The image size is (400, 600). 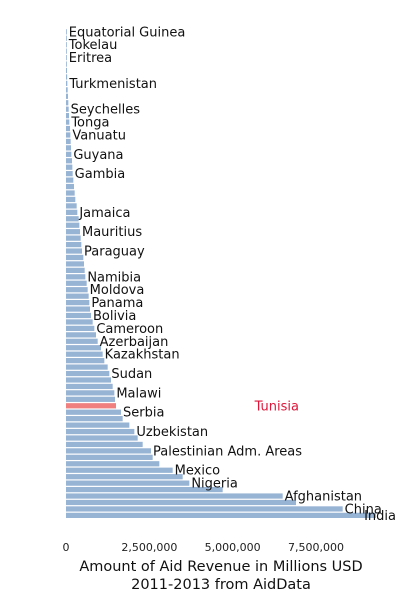 I want to click on country-label-mauritius: Mauritius, so click(x=112, y=232).